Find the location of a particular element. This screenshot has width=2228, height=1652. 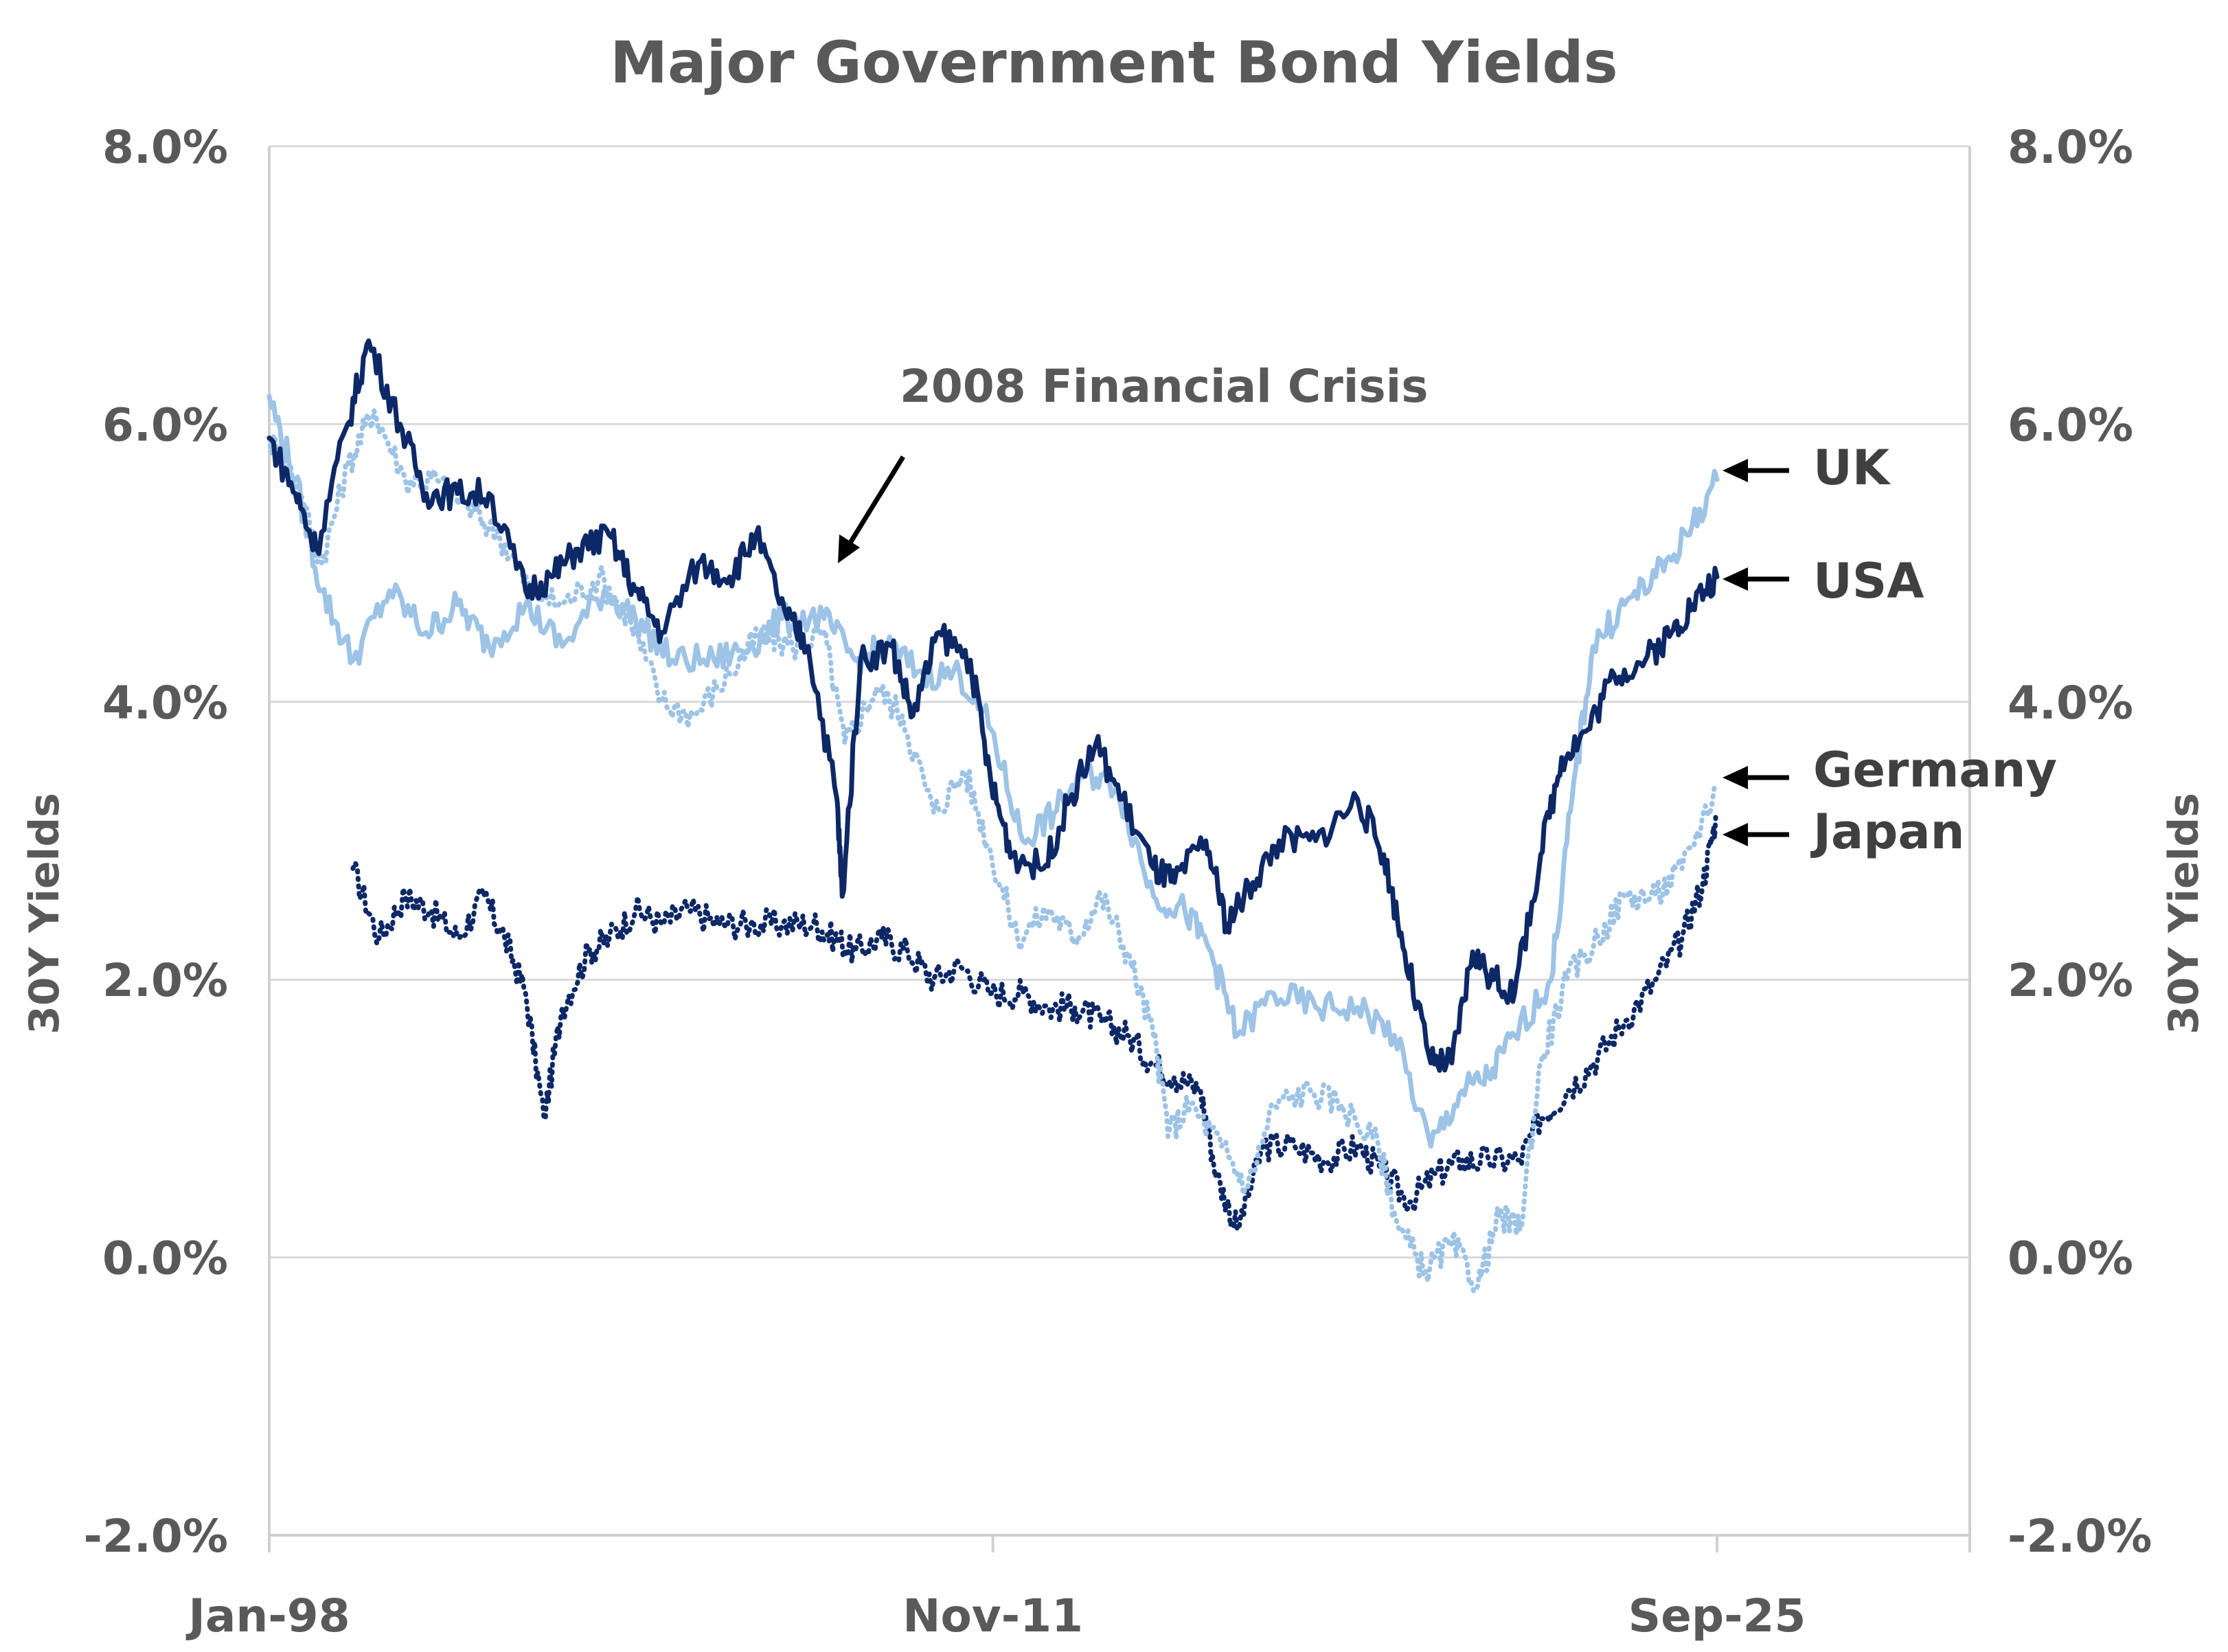

y-tick-label-right: 2.0% is located at coordinates (2070, 981).